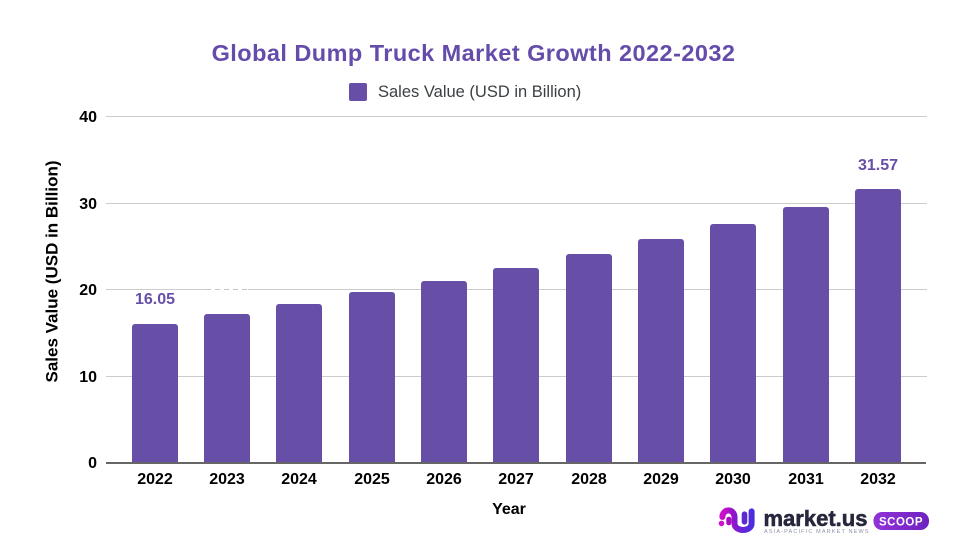 This screenshot has height=560, width=960. What do you see at coordinates (817, 532) in the screenshot?
I see `svg-text: ASIA-PACIFIC MARKET NEWS` at bounding box center [817, 532].